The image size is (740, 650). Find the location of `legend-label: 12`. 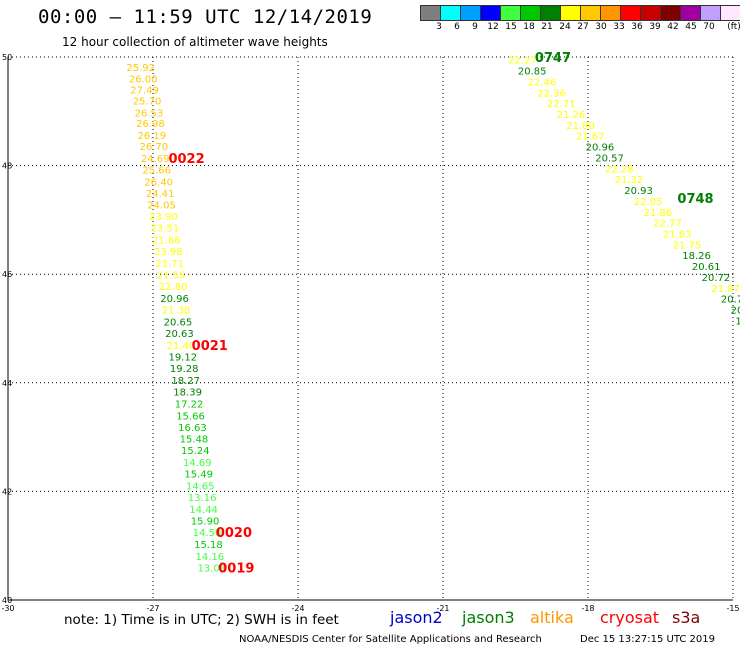

legend-label: 12 is located at coordinates (493, 27).